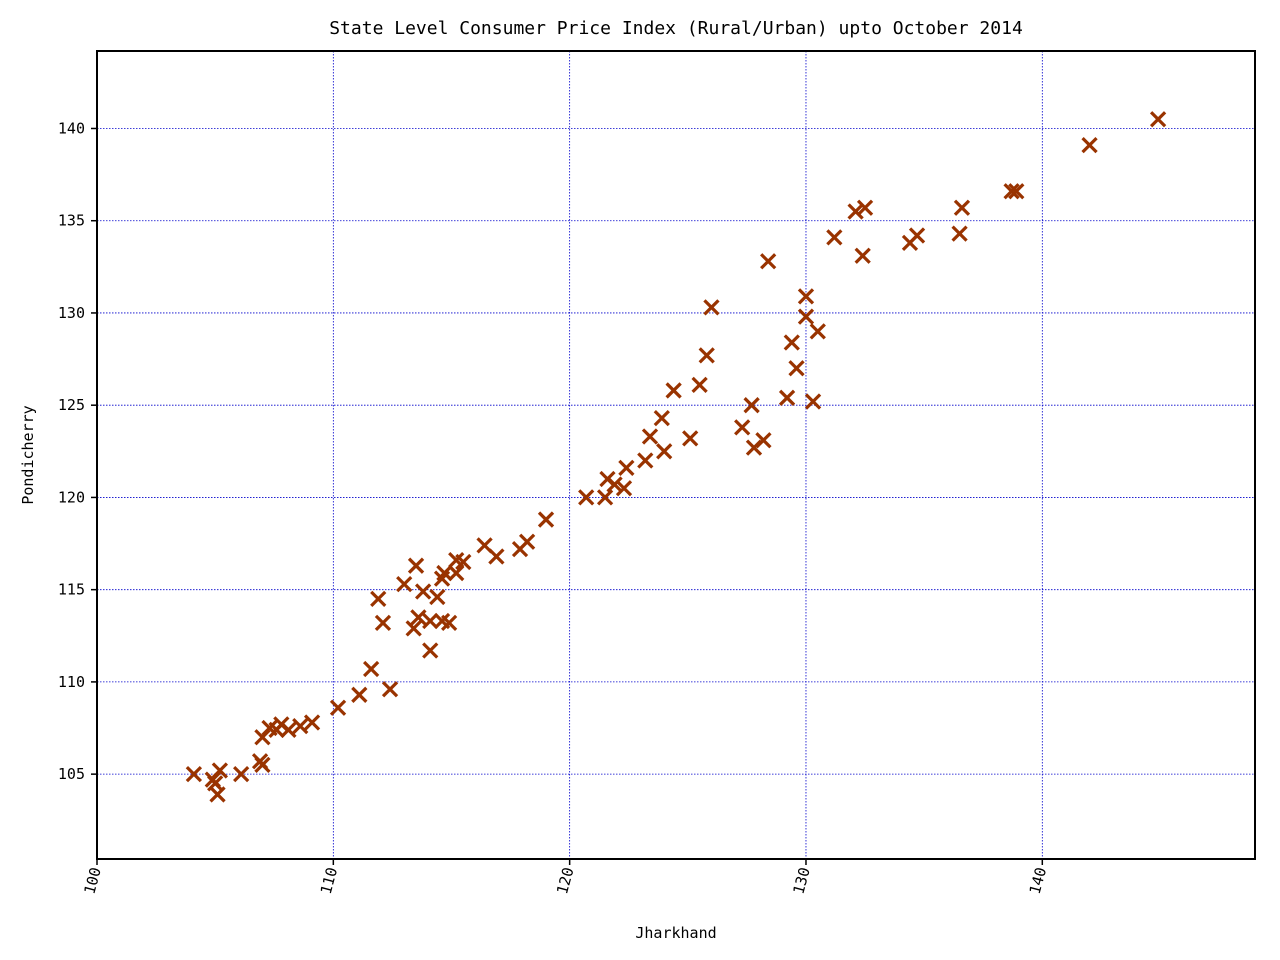 This screenshot has width=1280, height=960. What do you see at coordinates (28, 454) in the screenshot?
I see `y-axis-label: Pondicherry` at bounding box center [28, 454].